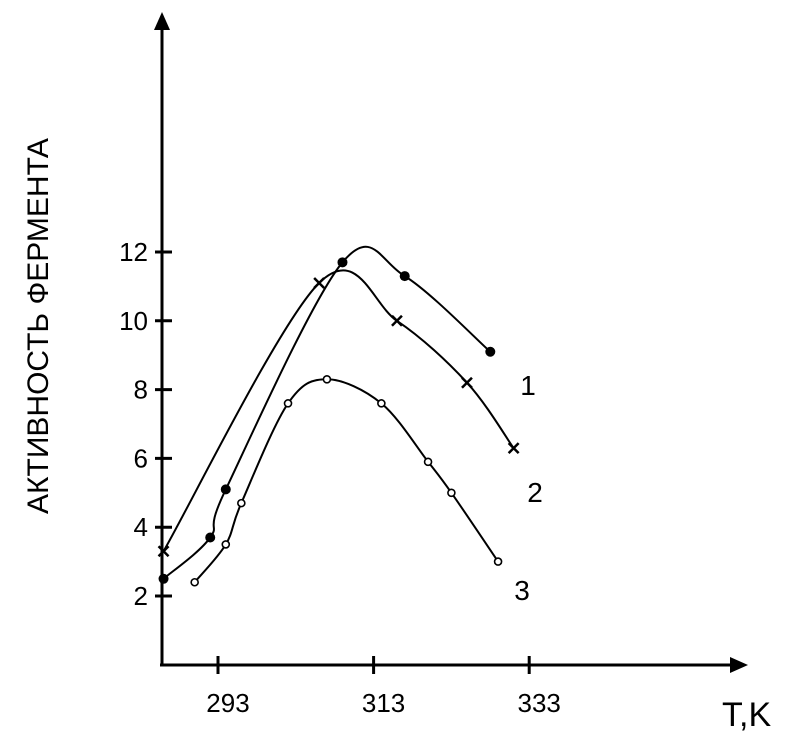 Image resolution: width=794 pixels, height=742 pixels. Describe the element at coordinates (38, 326) in the screenshot. I see `y-axis-label: АКТИВНОСТЬ ФЕРМЕНТА` at that location.